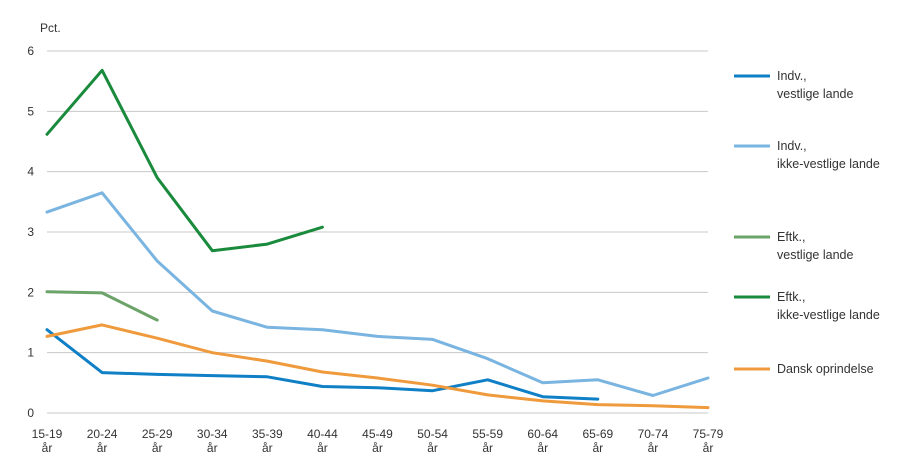 The height and width of the screenshot is (465, 908). Describe the element at coordinates (542, 434) in the screenshot. I see `x-tick-label-line: 60-64` at that location.